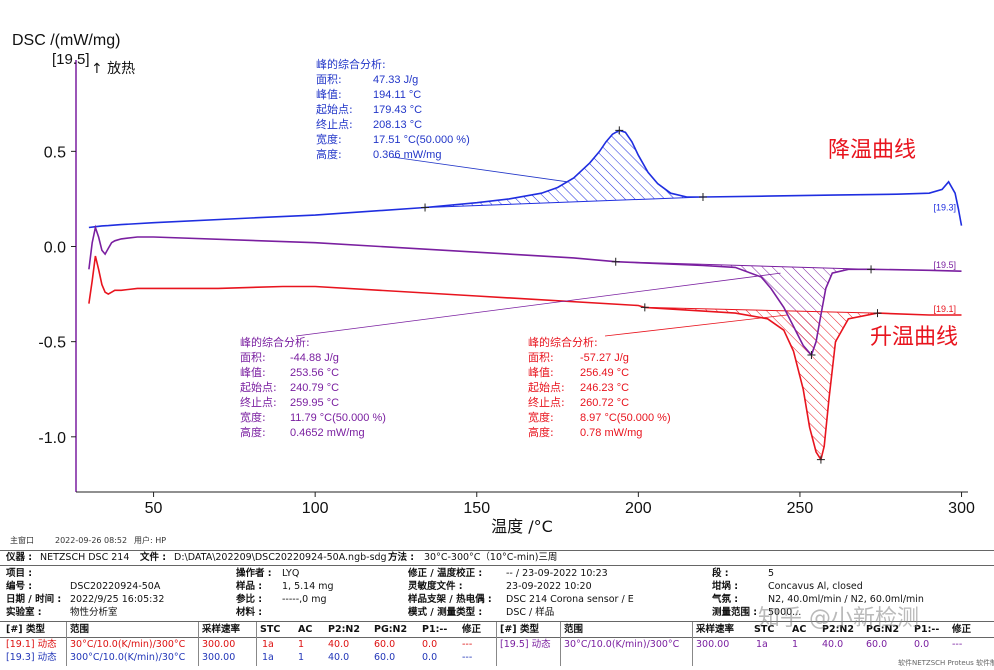  I want to click on seg-cell: 30°C/10.0(K/min)/300°C, so click(128, 644).